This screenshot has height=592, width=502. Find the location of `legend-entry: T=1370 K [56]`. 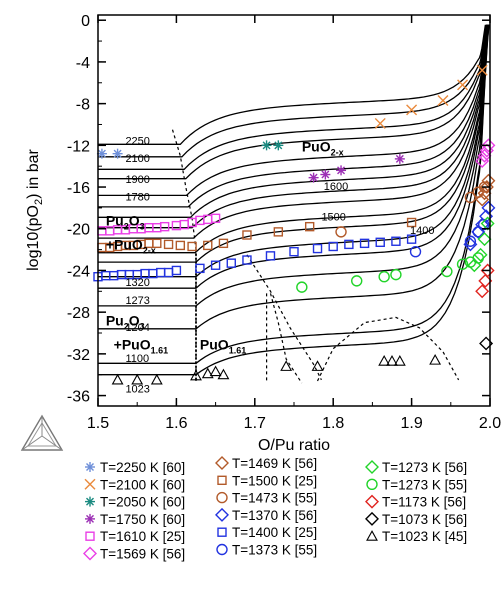

legend-entry: T=1370 K [56] is located at coordinates (266, 515).